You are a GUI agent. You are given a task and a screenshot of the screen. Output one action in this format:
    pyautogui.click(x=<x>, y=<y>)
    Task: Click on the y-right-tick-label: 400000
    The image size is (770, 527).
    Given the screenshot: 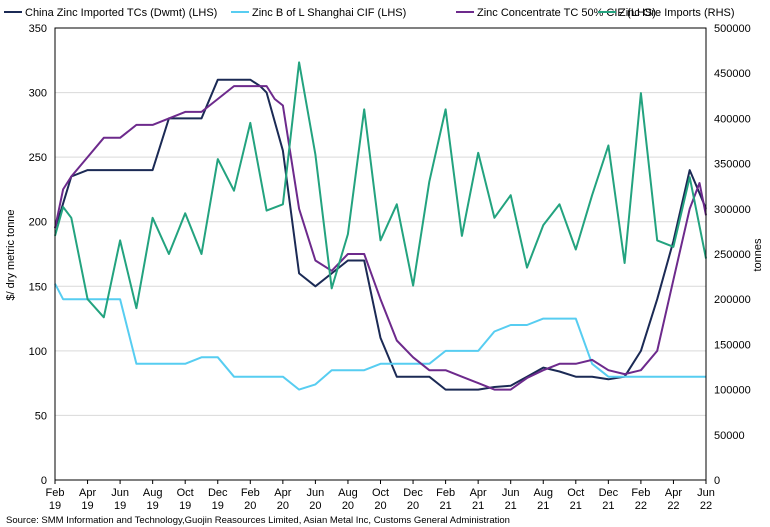 What is the action you would take?
    pyautogui.click(x=732, y=119)
    